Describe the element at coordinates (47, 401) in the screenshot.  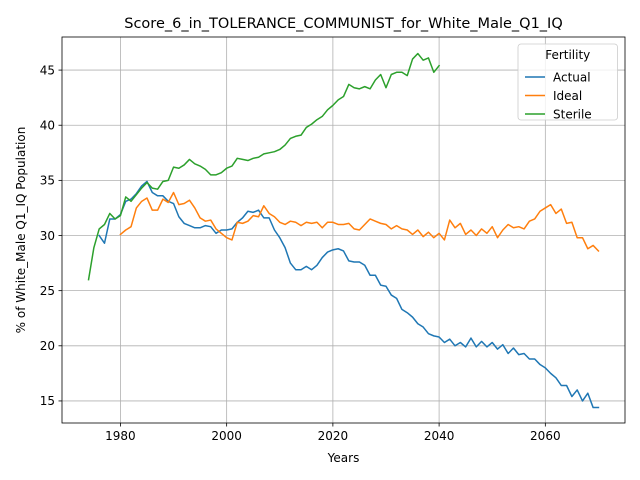
I see `y-tick-label: 15` at that location.